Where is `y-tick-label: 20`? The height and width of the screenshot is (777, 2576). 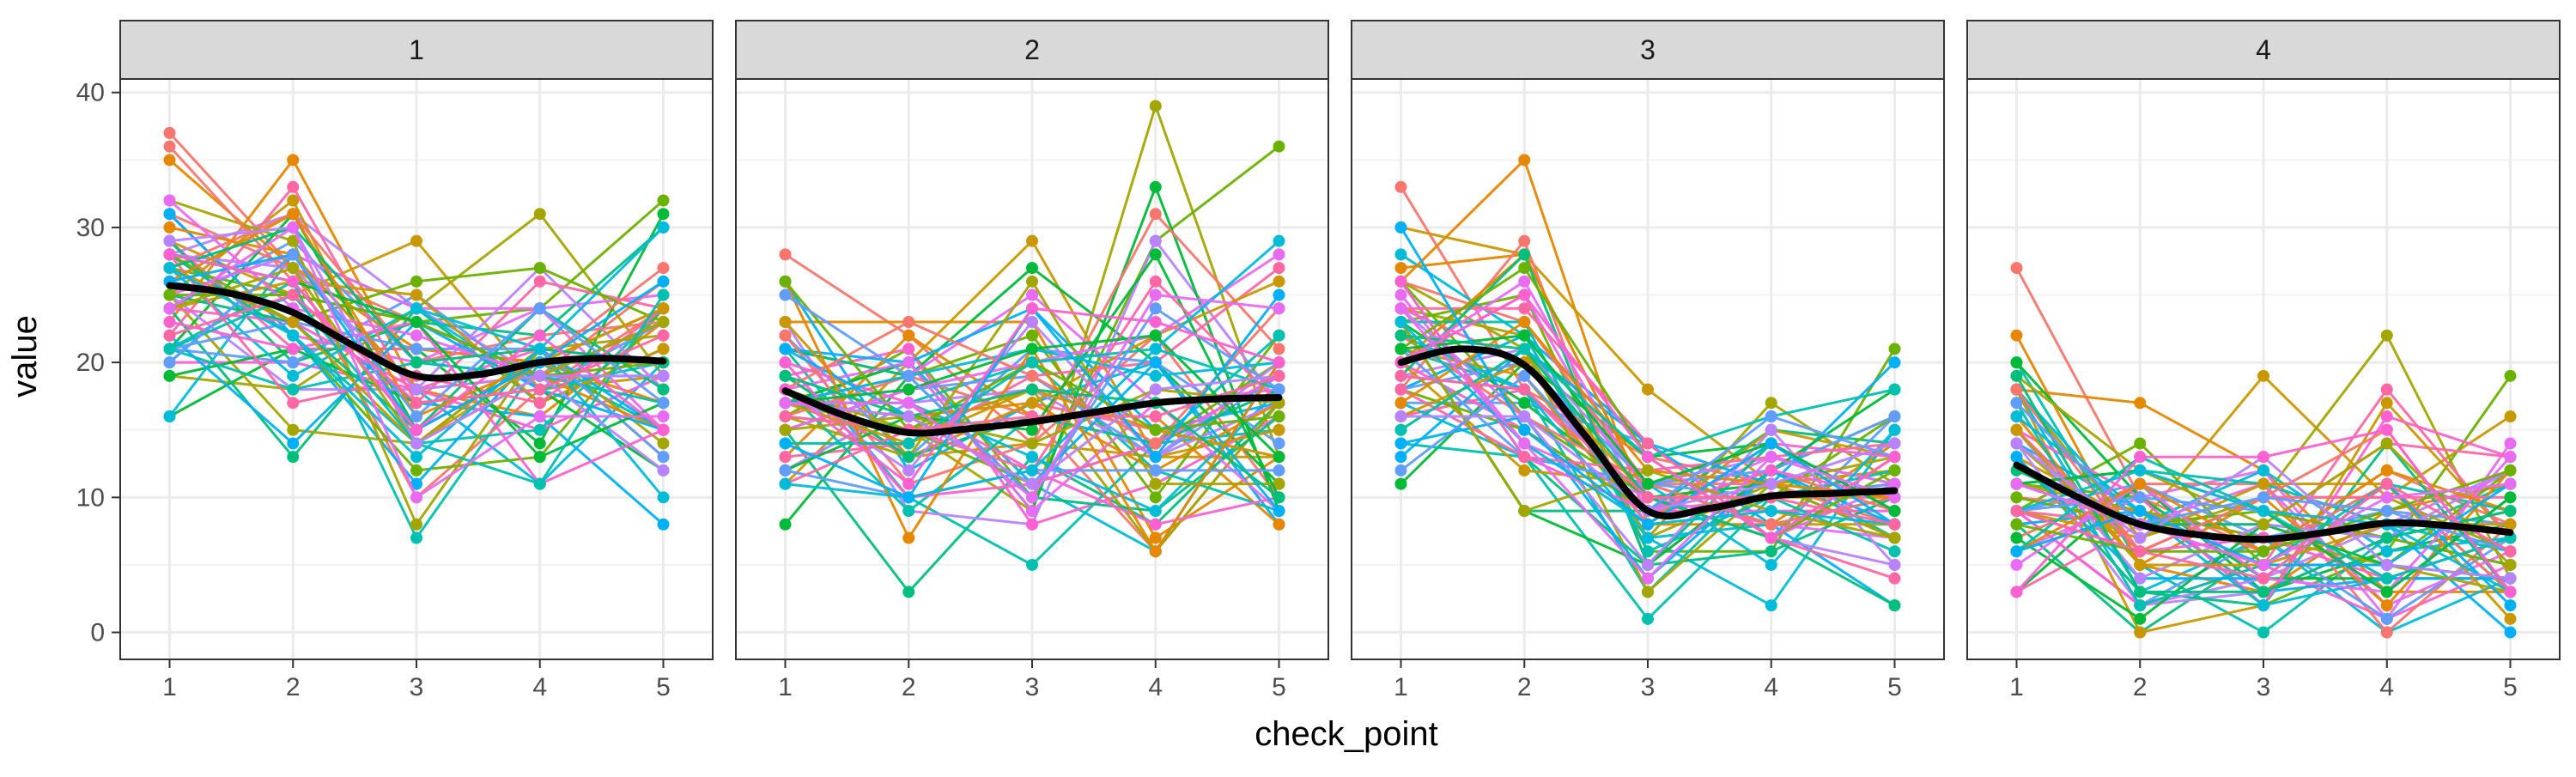
y-tick-label: 20 is located at coordinates (90, 363).